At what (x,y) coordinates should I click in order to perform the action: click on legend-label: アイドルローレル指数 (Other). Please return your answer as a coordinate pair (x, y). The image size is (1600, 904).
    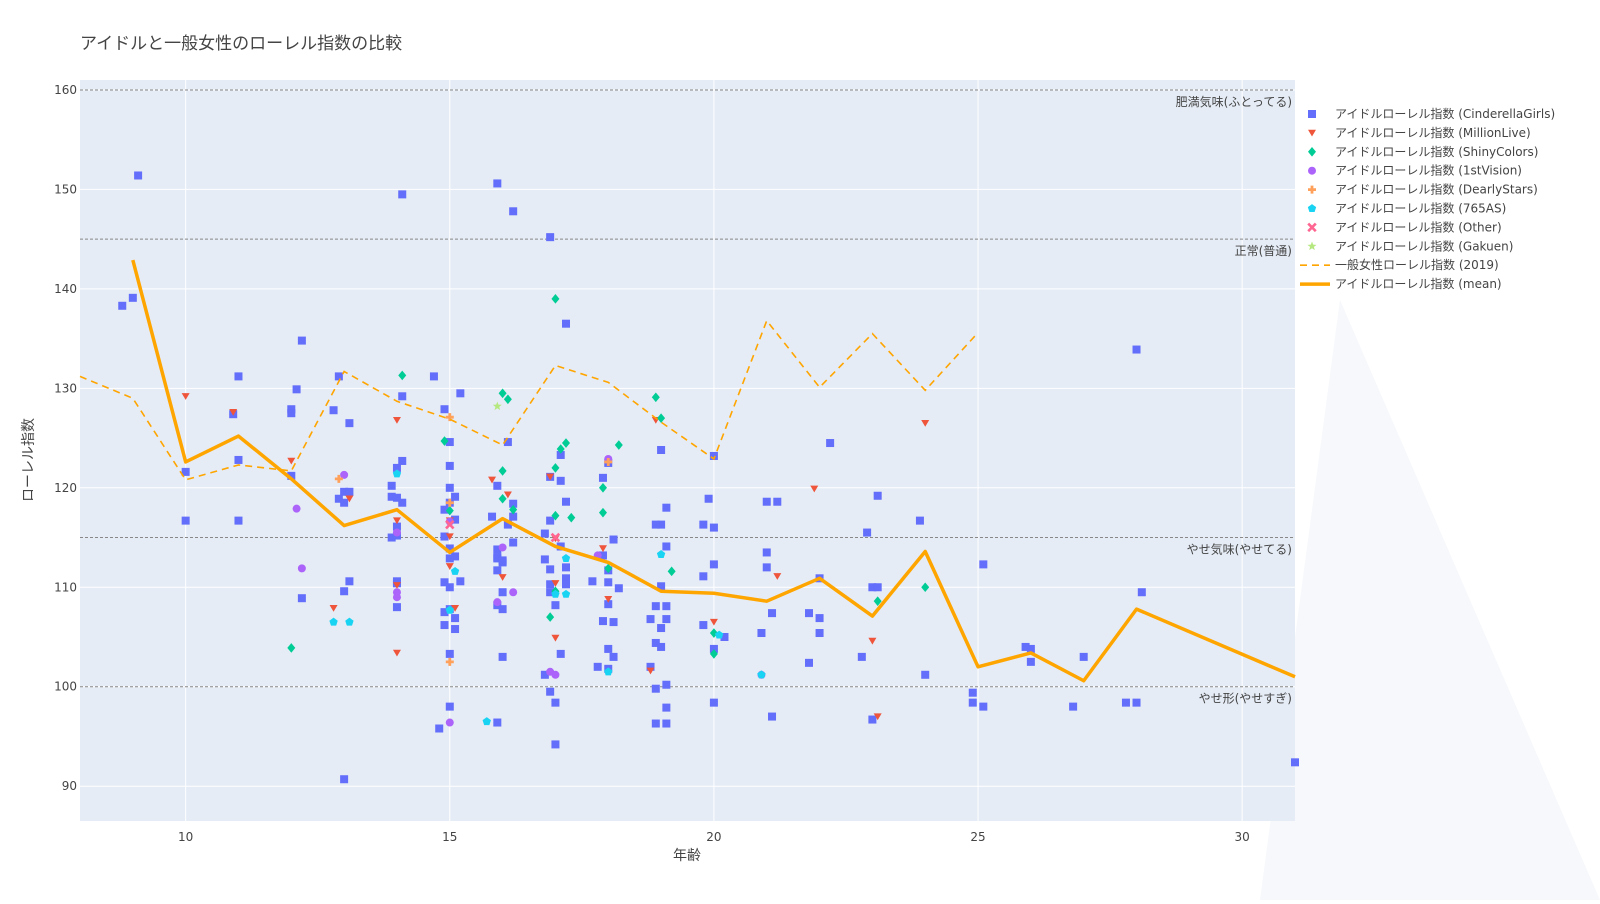
    Looking at the image, I should click on (1418, 226).